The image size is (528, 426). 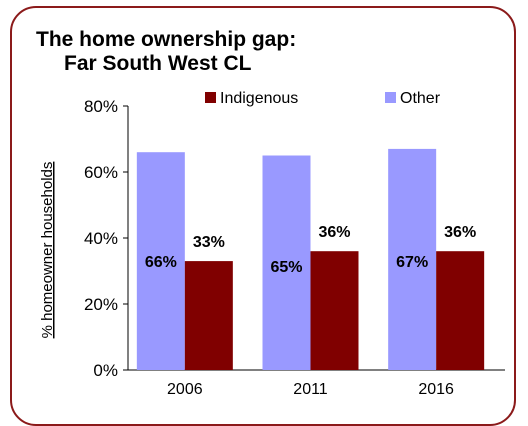 What do you see at coordinates (185, 389) in the screenshot?
I see `x-tick-label: 2006` at bounding box center [185, 389].